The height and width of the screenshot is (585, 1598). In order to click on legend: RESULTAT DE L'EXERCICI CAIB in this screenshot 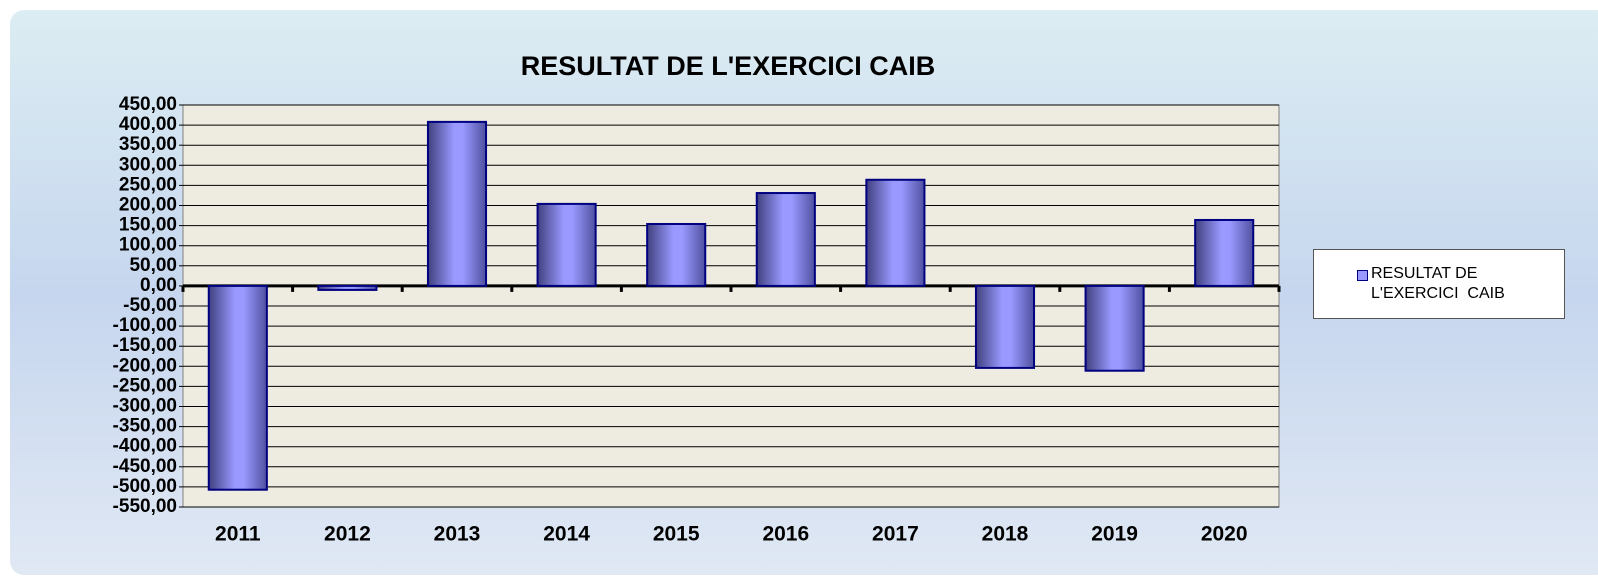, I will do `click(1439, 284)`.